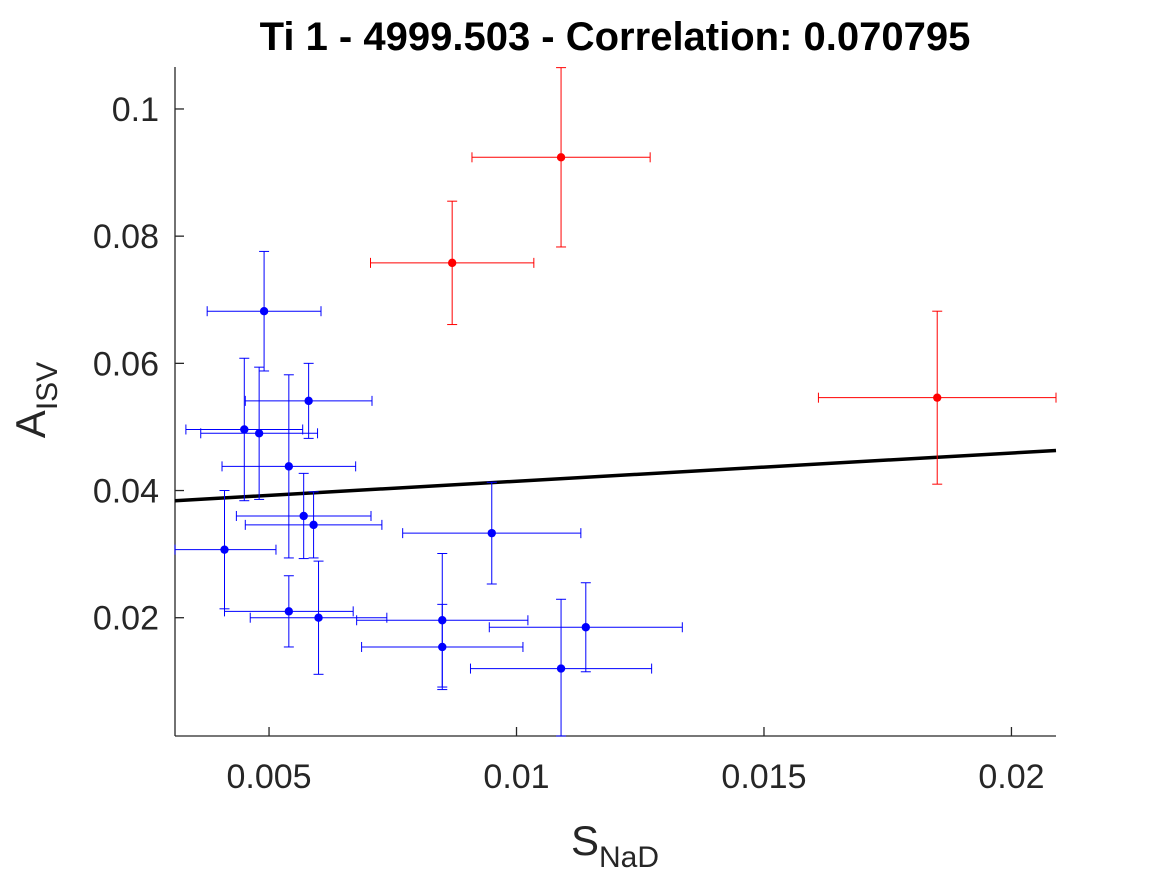  What do you see at coordinates (629, 857) in the screenshot?
I see `x-axis-label-subscript: NaD` at bounding box center [629, 857].